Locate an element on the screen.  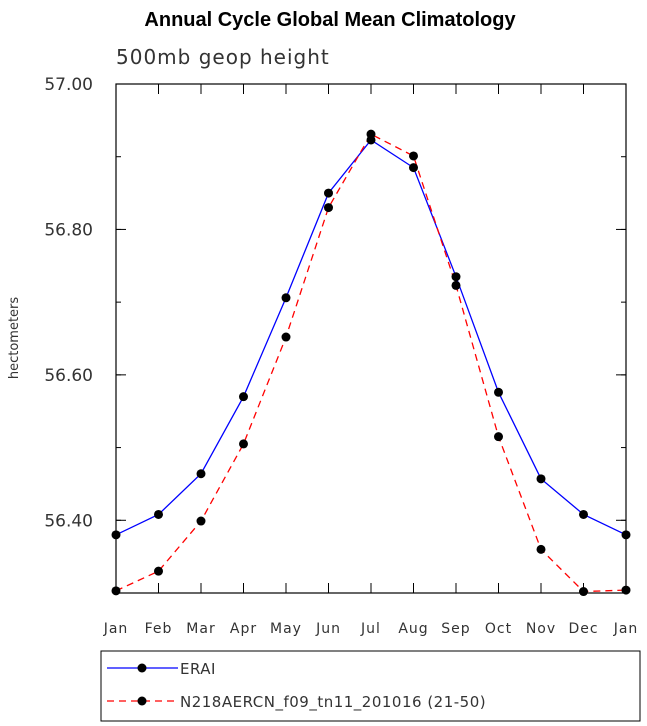
y-tick-label: 57.00 is located at coordinates (68, 85).